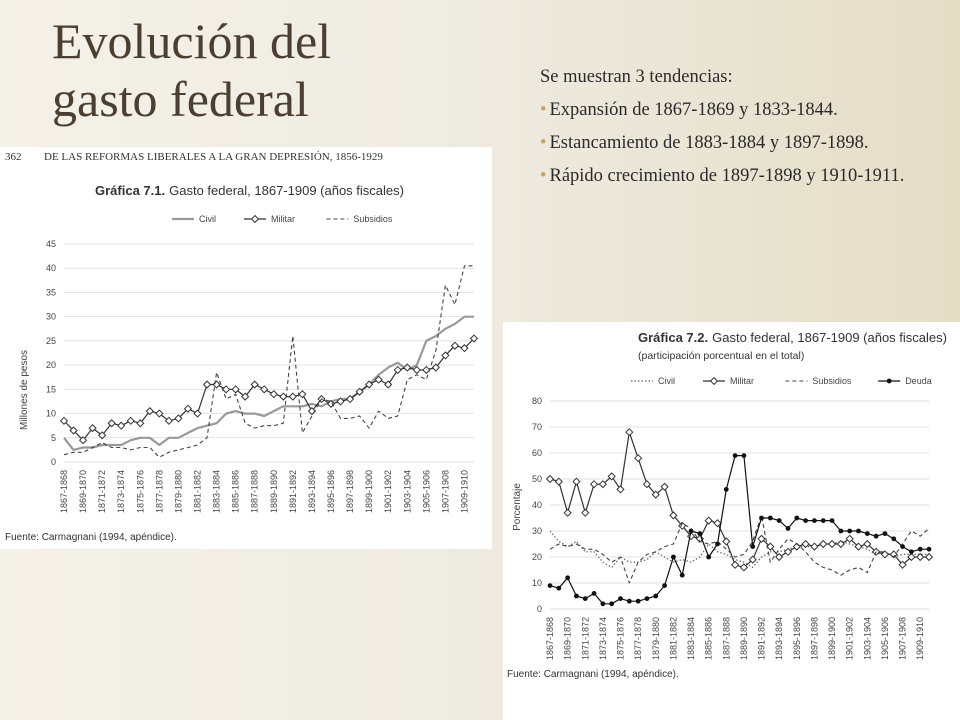 The width and height of the screenshot is (960, 720). I want to click on x-tick-label: 1889-1890, so click(744, 638).